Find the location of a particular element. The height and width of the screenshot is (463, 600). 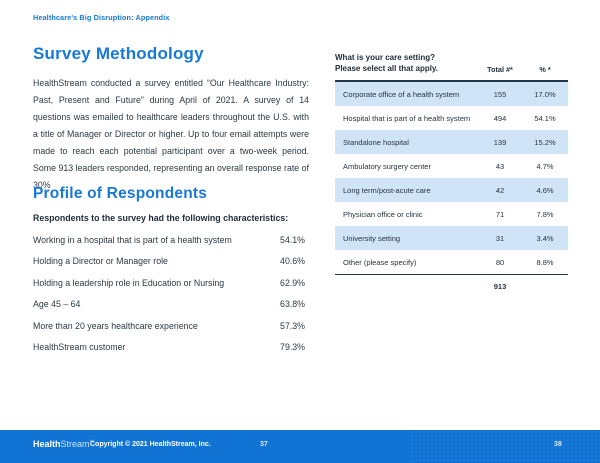

row-percent: 4.6% is located at coordinates (545, 190).